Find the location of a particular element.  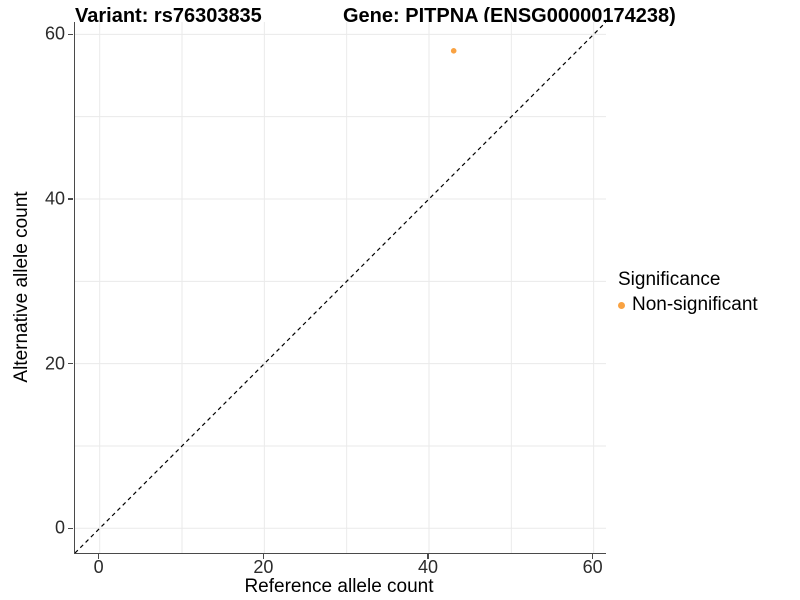

x-tick-label: 40 is located at coordinates (428, 567).